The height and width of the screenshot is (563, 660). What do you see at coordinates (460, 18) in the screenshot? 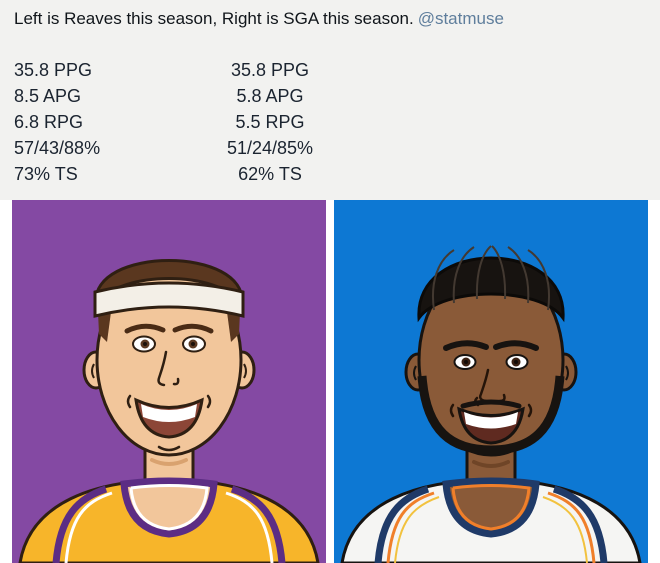
I see `statmuse-handle-link: @statmuse` at bounding box center [460, 18].